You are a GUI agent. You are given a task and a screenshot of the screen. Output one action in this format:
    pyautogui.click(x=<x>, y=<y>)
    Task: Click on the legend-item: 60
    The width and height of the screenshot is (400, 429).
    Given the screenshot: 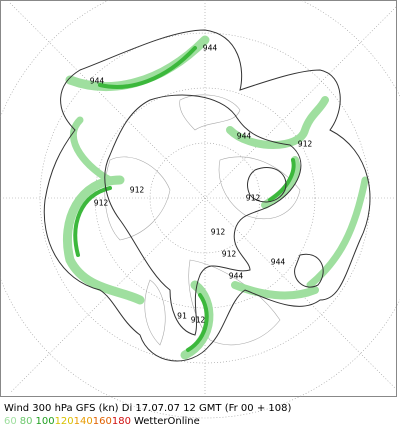 What is the action you would take?
    pyautogui.click(x=10, y=421)
    